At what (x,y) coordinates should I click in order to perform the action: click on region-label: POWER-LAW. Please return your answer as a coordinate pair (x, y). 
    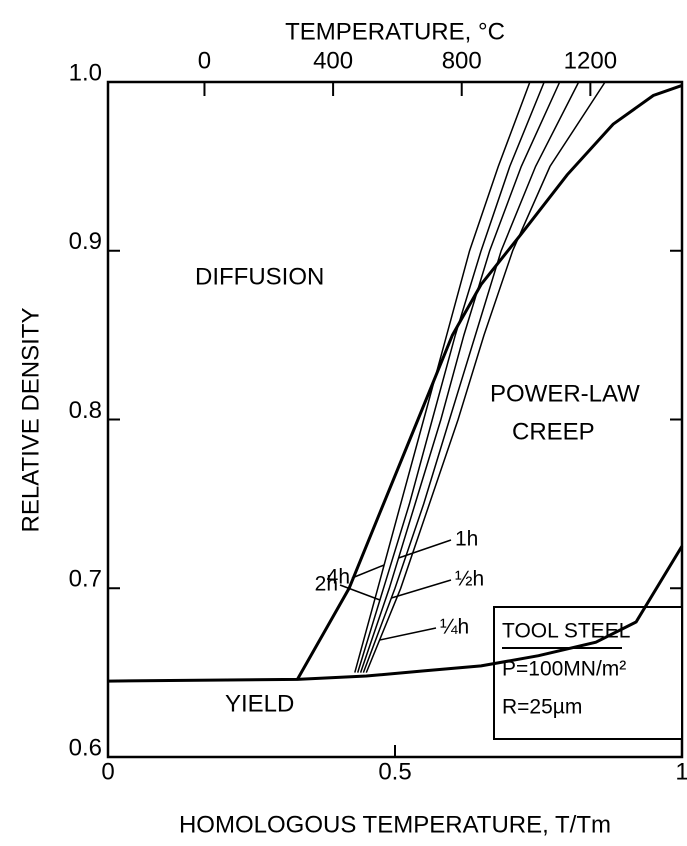
    Looking at the image, I should click on (565, 393).